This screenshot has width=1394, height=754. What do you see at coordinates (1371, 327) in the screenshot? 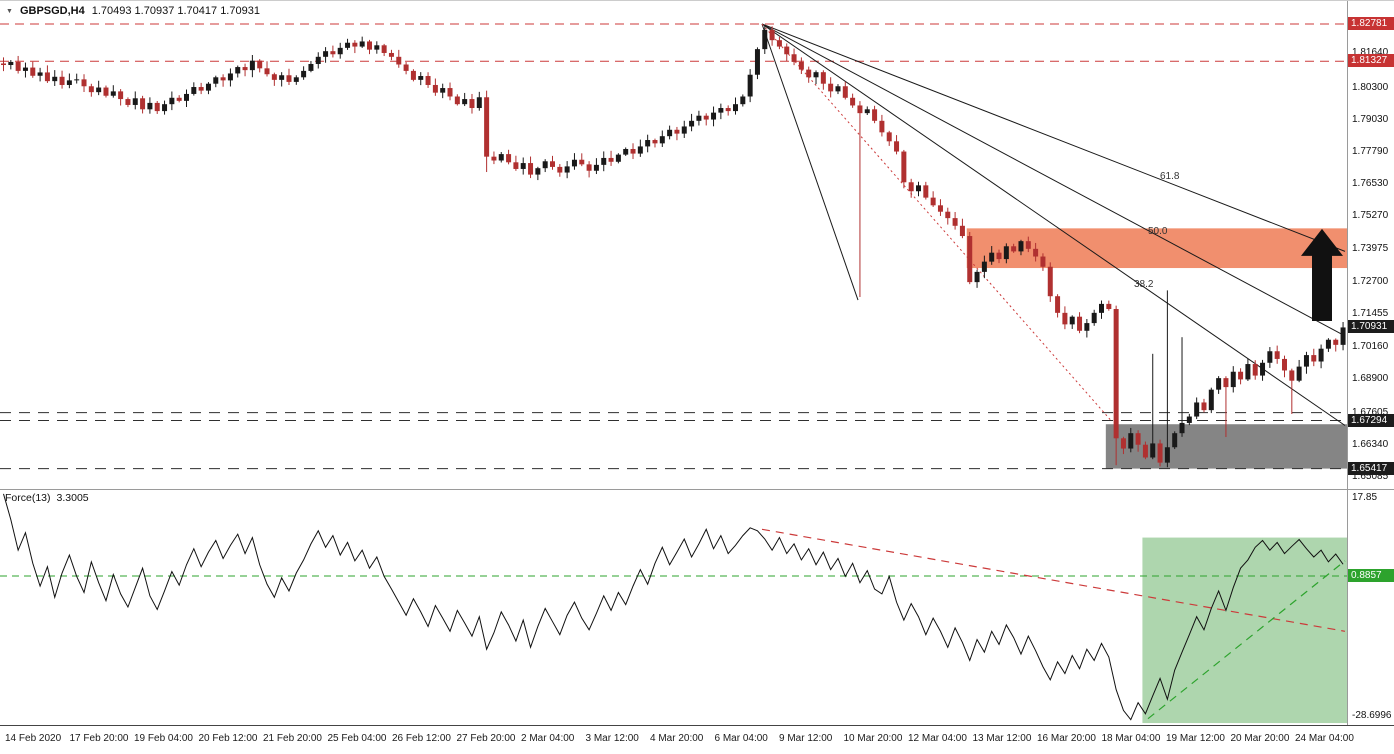
I see `price-level-badge: 1.70931` at bounding box center [1371, 327].